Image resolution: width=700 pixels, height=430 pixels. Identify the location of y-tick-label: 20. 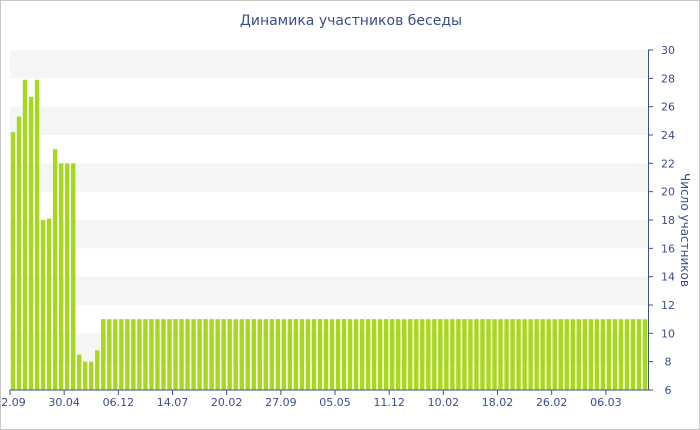
(668, 192).